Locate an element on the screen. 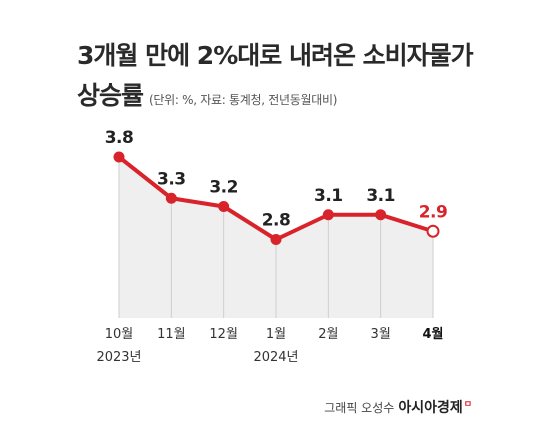  x-tick-label-5: 2월 is located at coordinates (328, 334).